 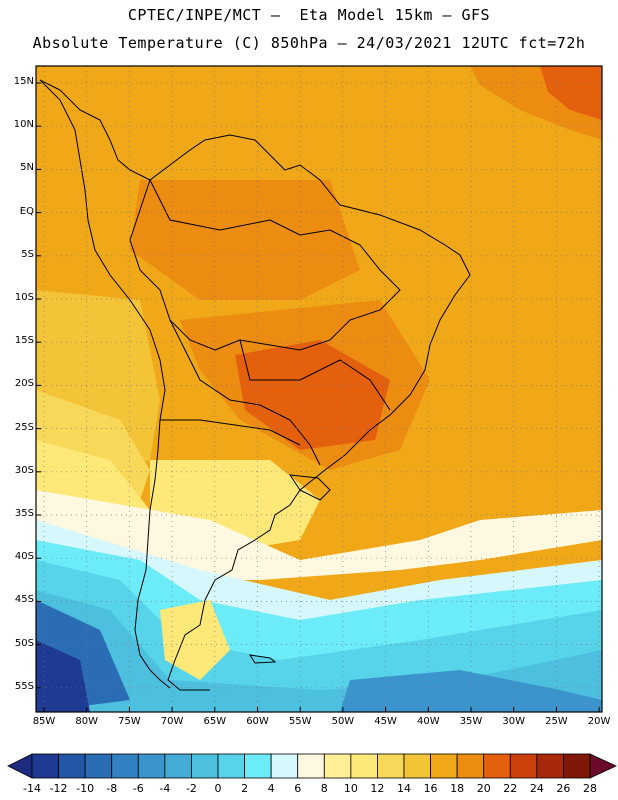 I want to click on lat-label-5s: 5S, so click(x=27, y=254).